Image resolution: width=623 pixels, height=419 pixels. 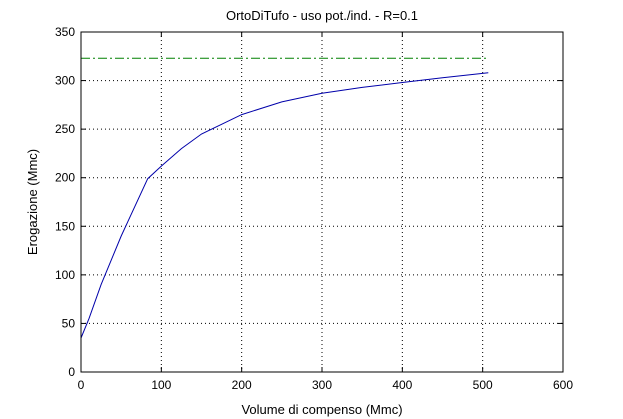 What do you see at coordinates (242, 385) in the screenshot?
I see `x-tick-label: 200` at bounding box center [242, 385].